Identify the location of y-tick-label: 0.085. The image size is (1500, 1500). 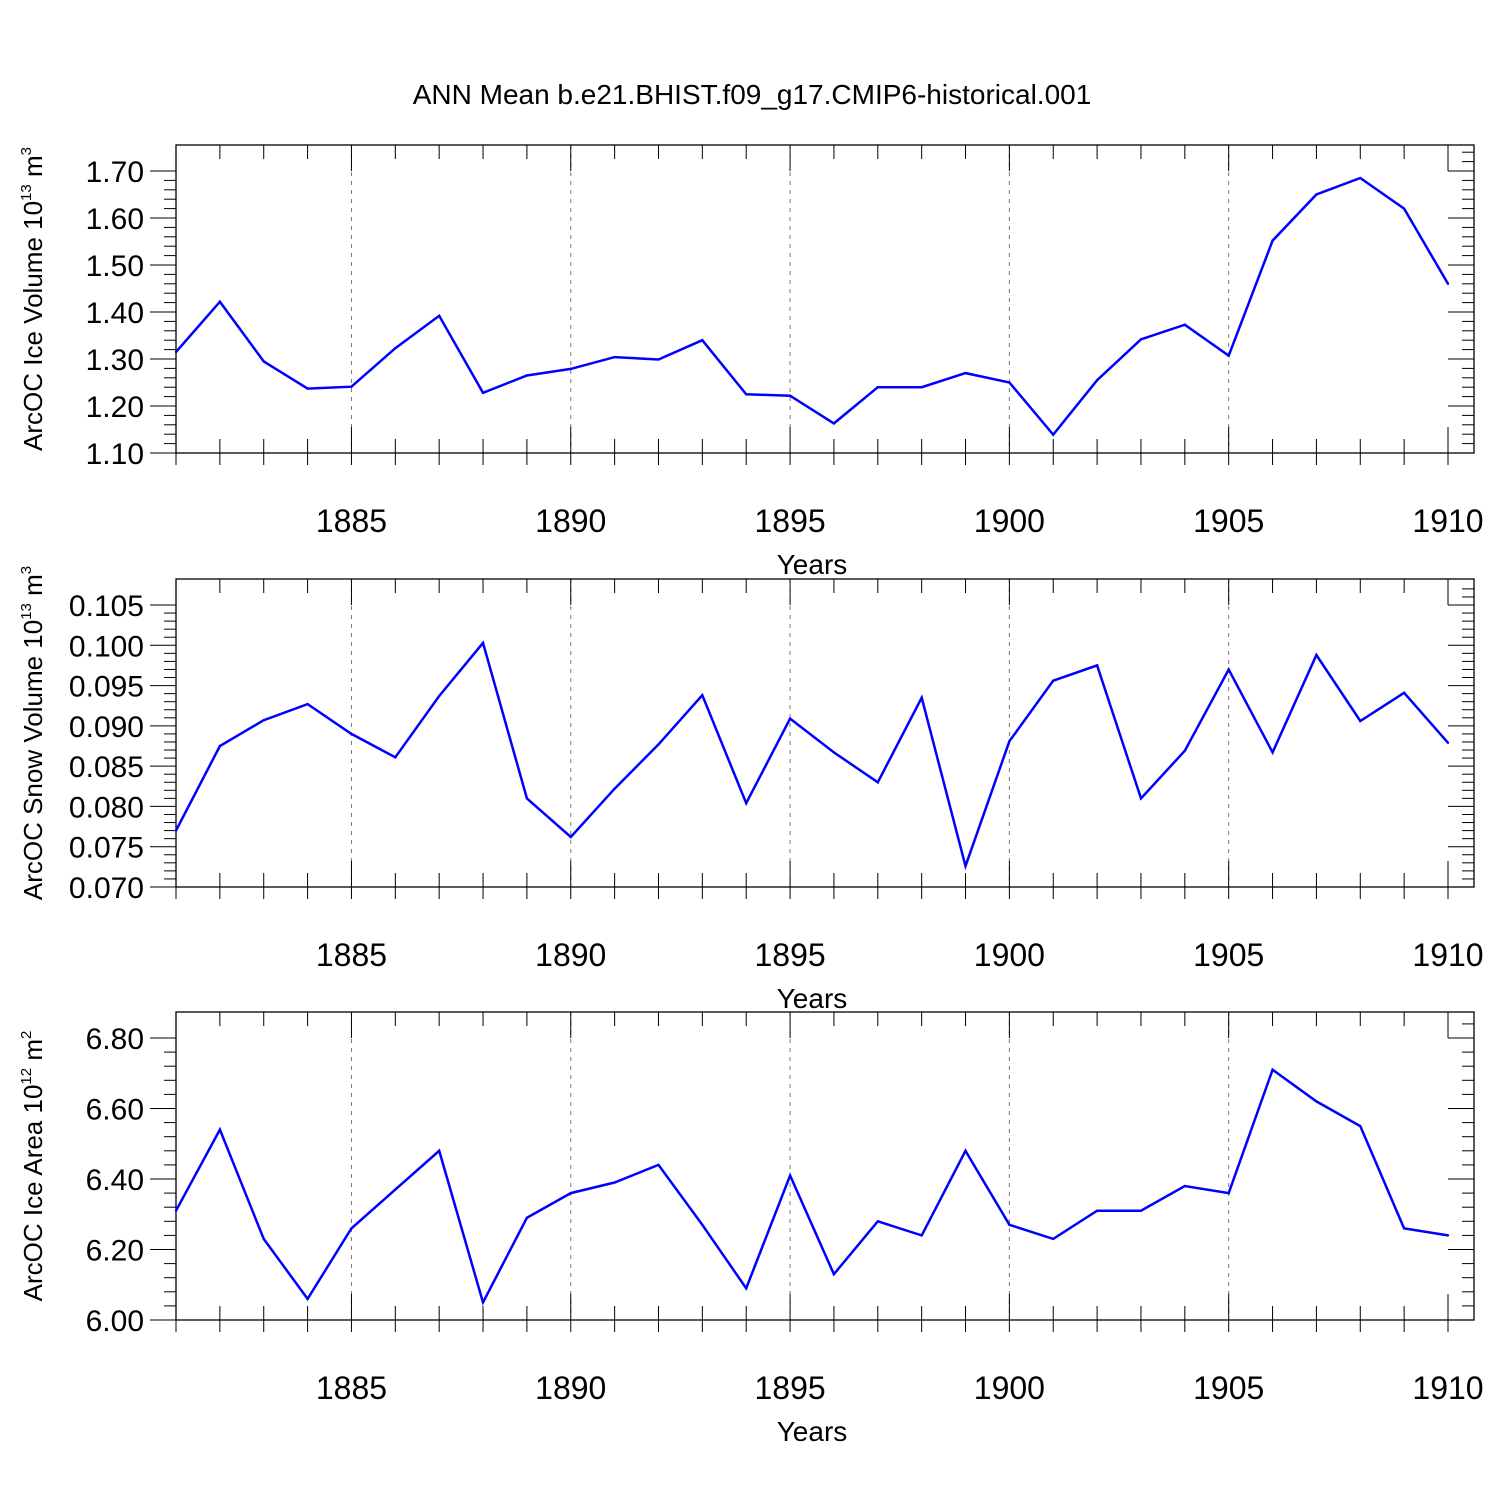
(106, 767).